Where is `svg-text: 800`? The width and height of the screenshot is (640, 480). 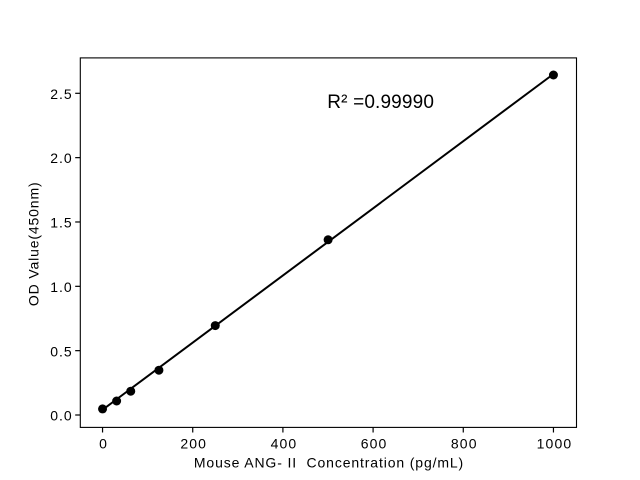
svg-text: 800 is located at coordinates (464, 443).